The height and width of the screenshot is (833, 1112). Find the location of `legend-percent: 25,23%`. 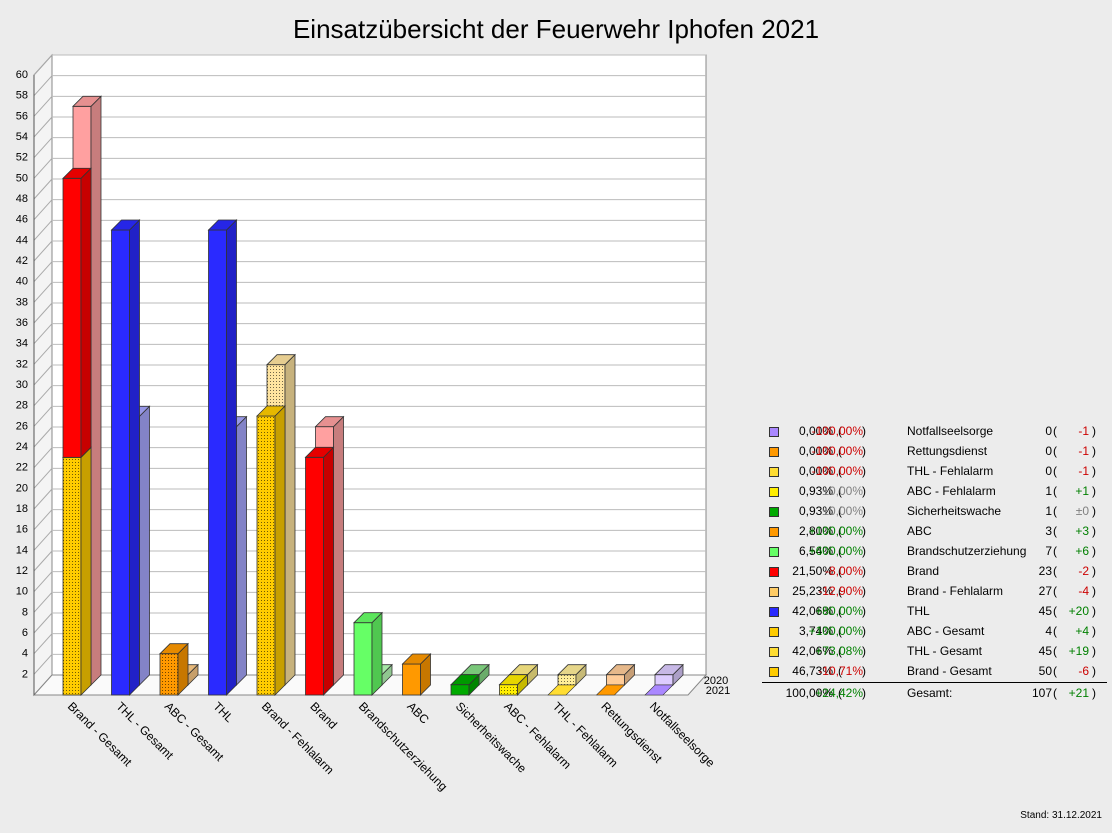

legend-percent: 25,23% is located at coordinates (812, 591).